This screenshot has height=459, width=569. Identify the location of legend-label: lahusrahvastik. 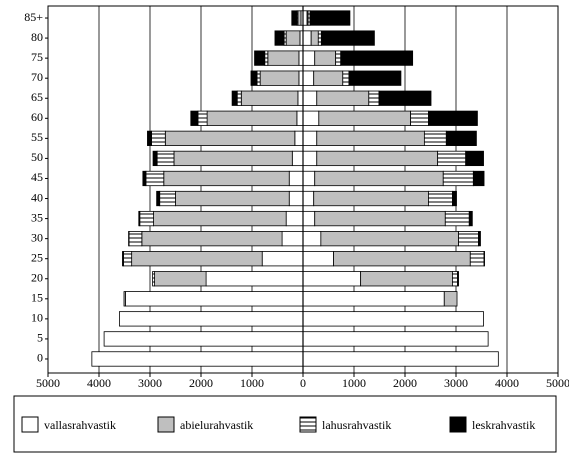
(356, 425).